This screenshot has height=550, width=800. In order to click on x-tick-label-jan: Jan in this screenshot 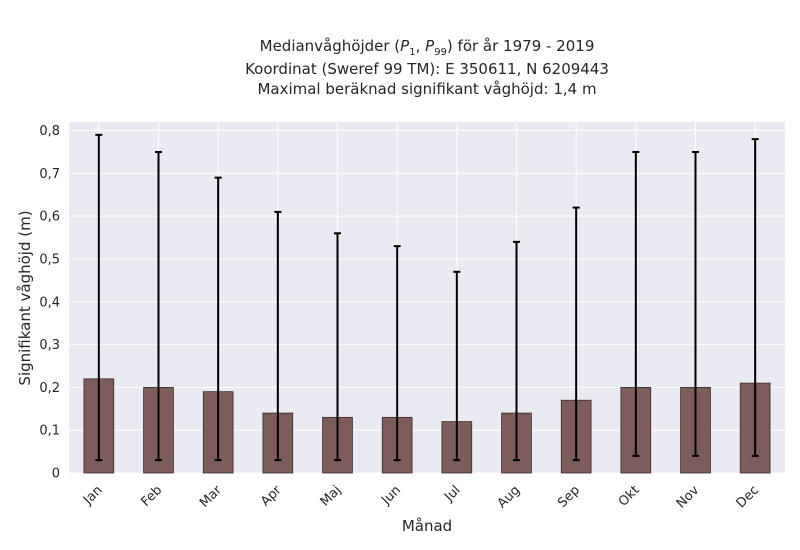, I will do `click(92, 495)`.